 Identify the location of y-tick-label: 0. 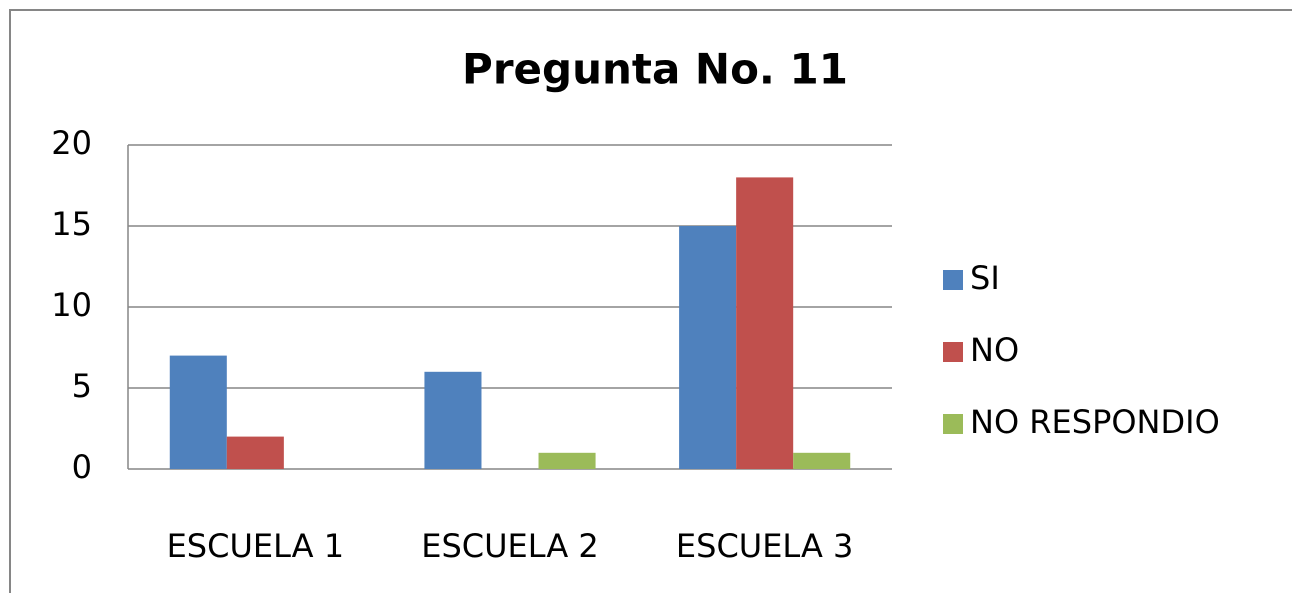
(82, 467).